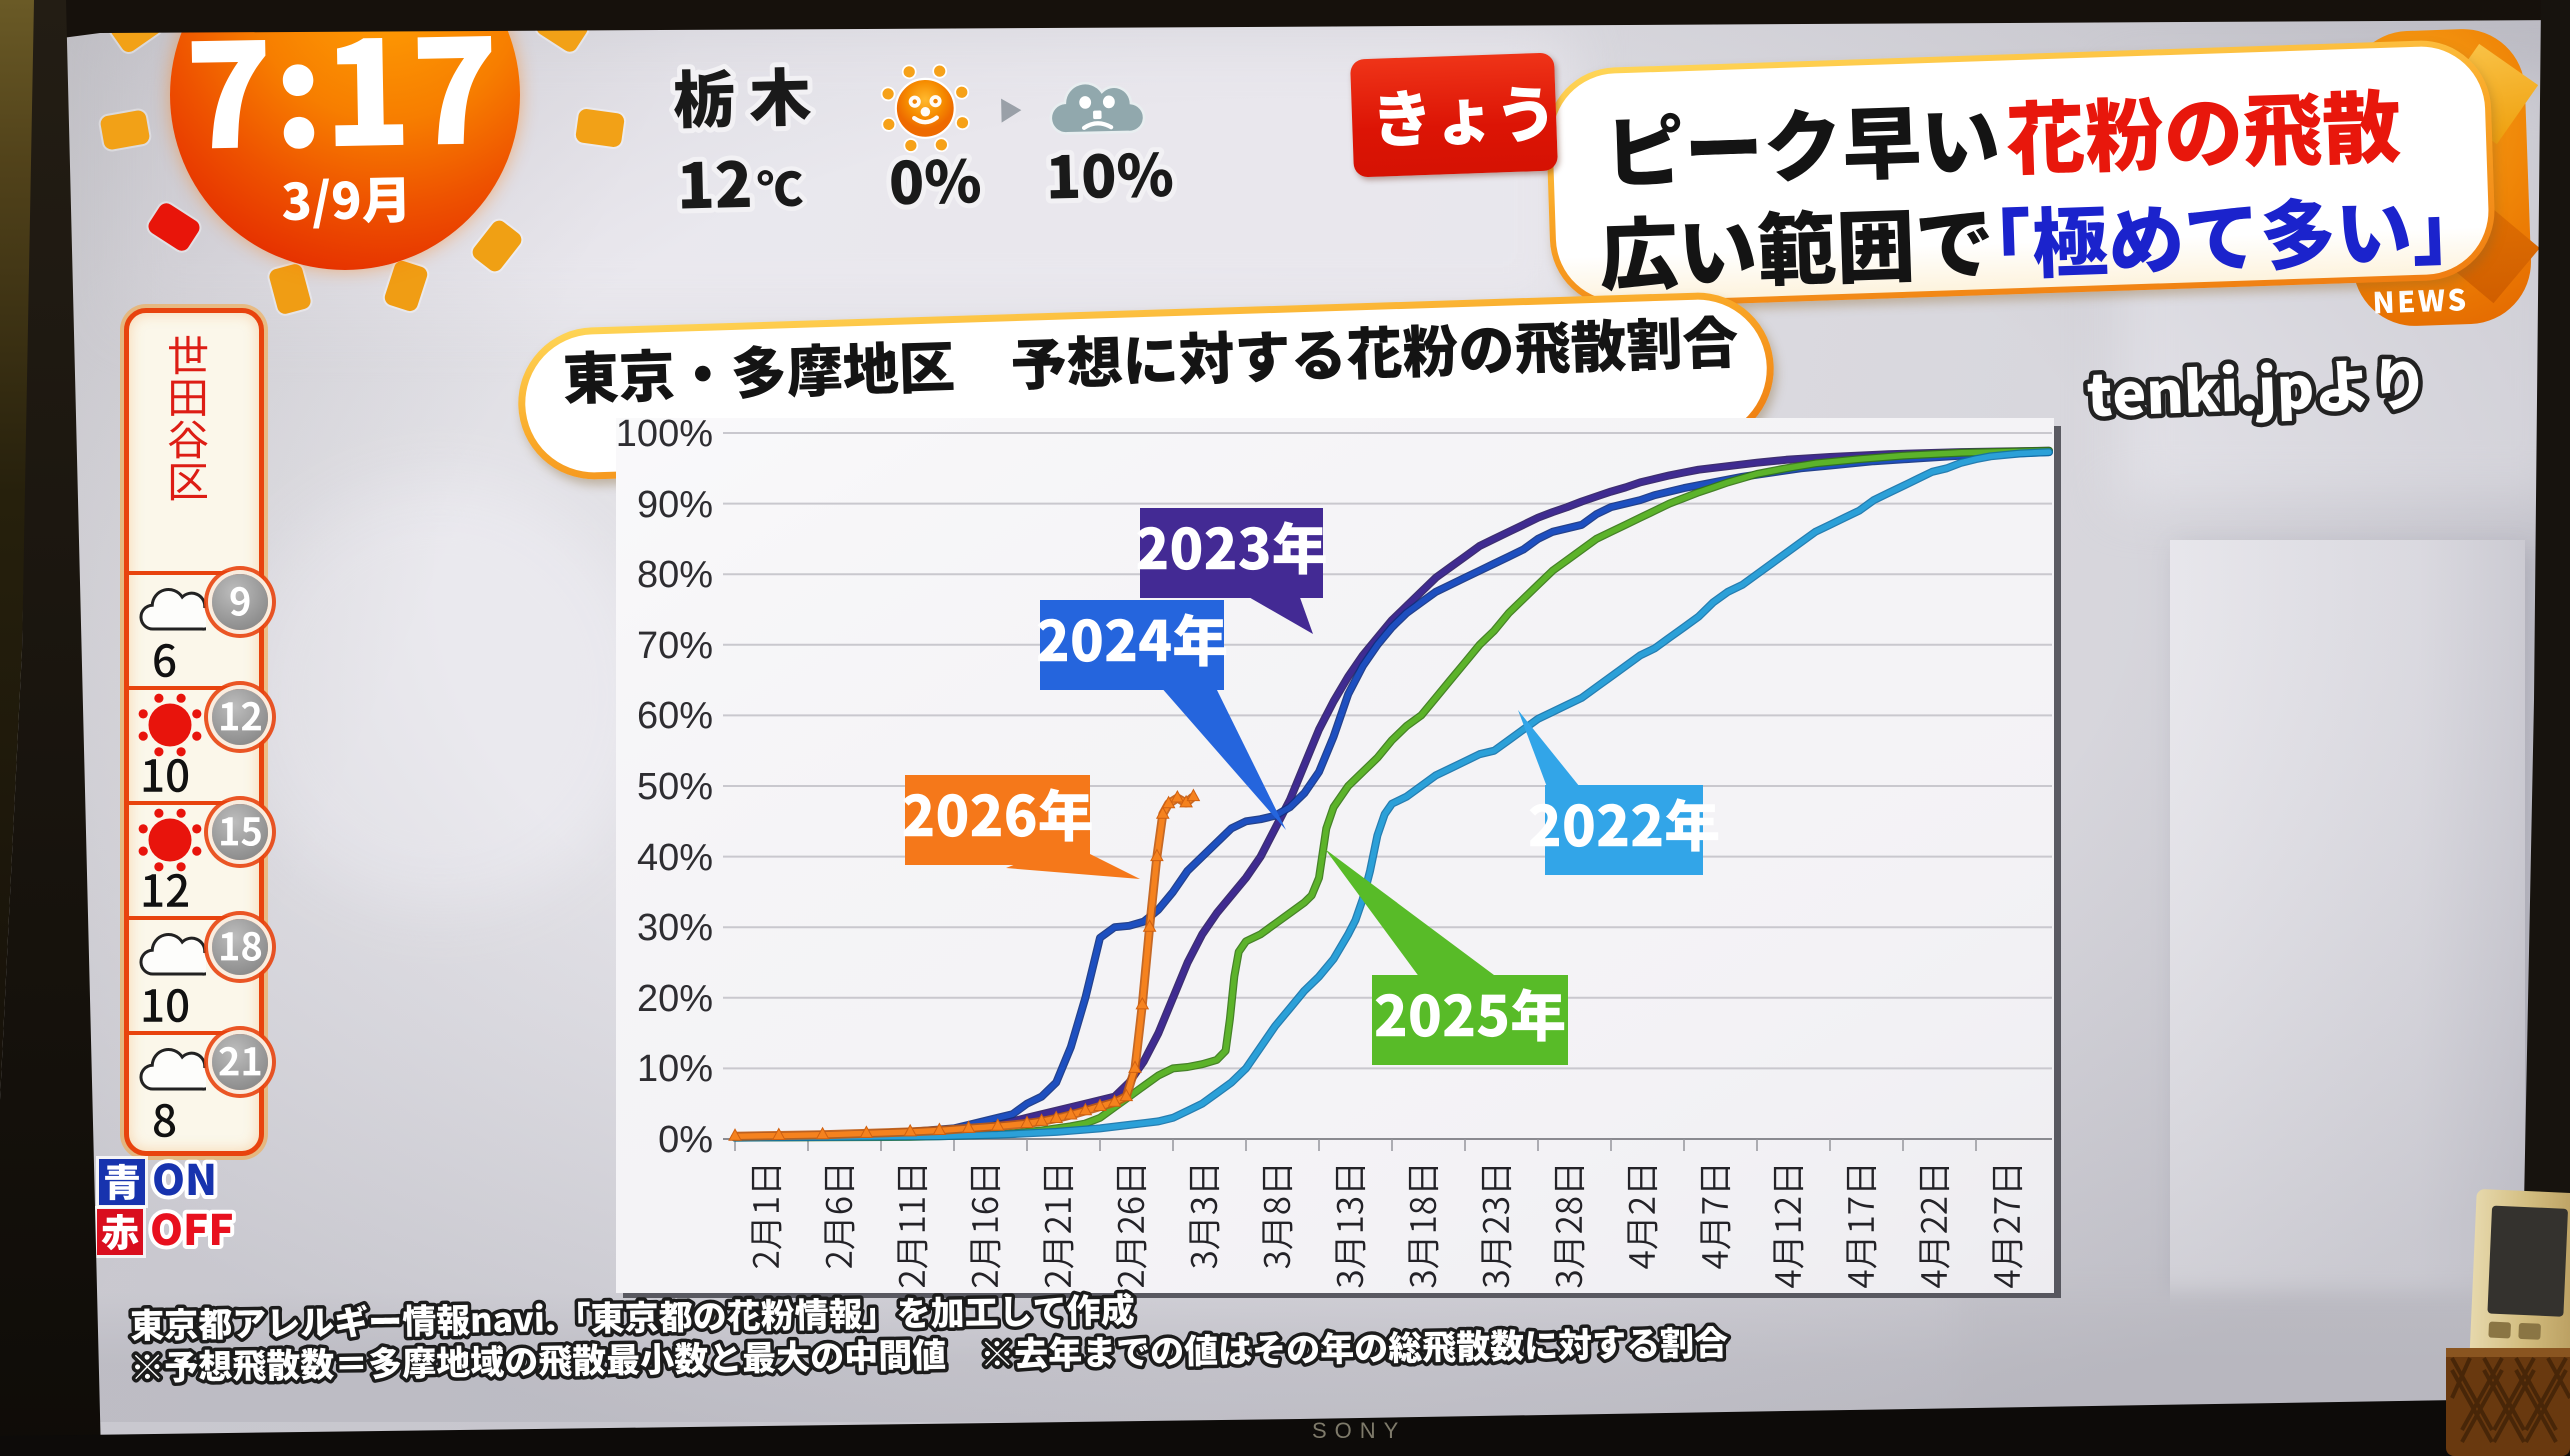  Describe the element at coordinates (675, 999) in the screenshot. I see `svg-text: 20%` at that location.